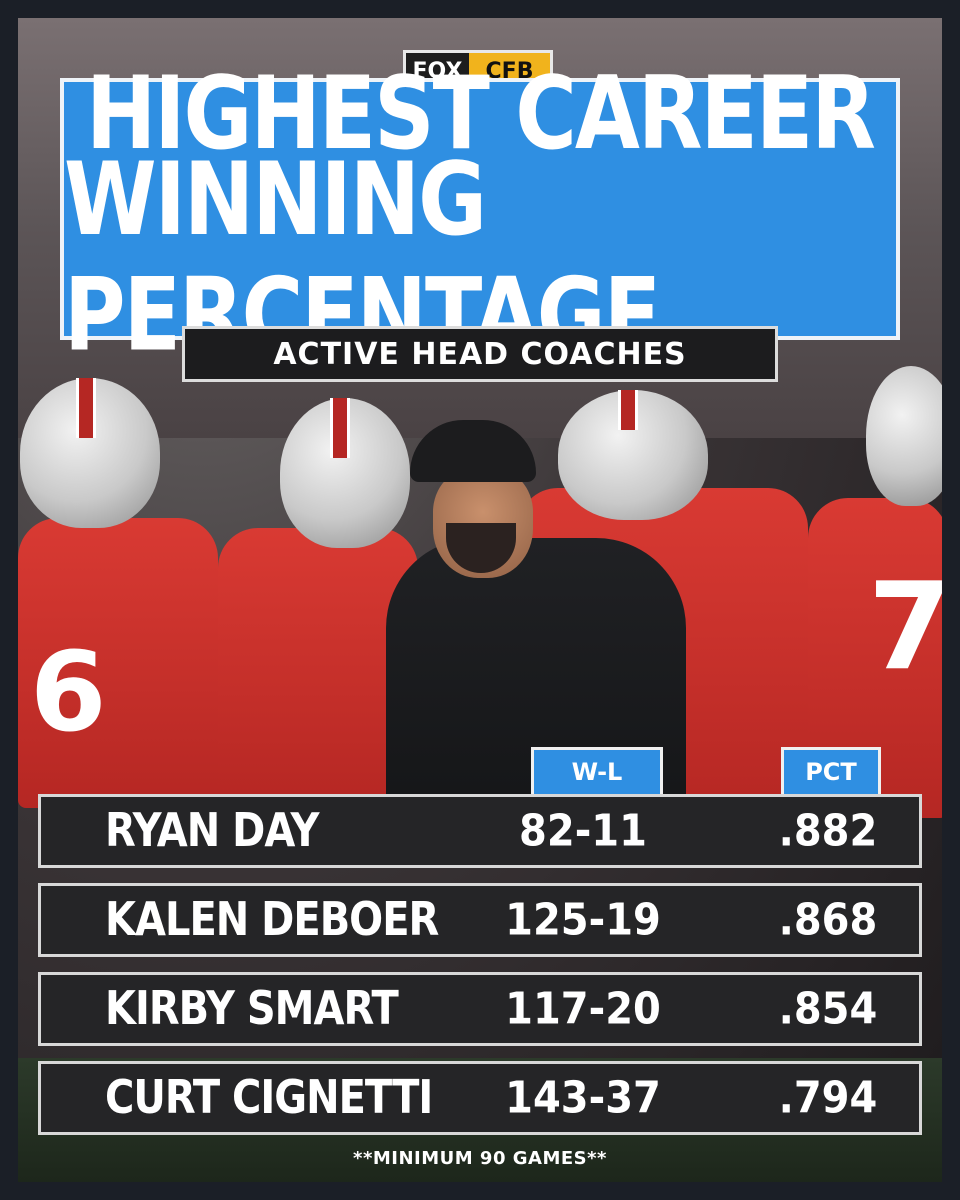  I want to click on subtitle-banner: ACTIVE HEAD COACHES, so click(480, 354).